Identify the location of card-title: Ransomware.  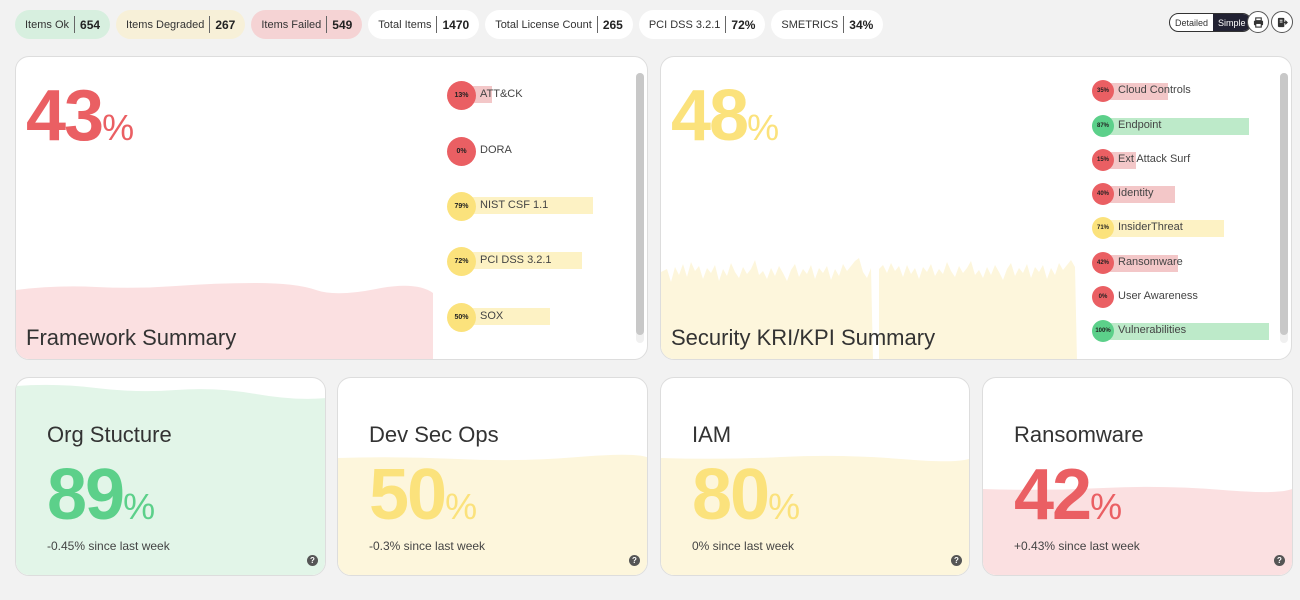
(1079, 434).